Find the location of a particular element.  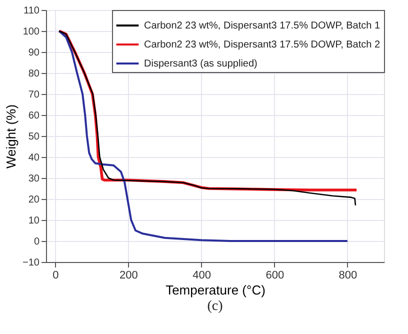

legend-label: Carbon2 23 wt%, Dispersant3 17.5% DOWP, Batch 2 is located at coordinates (262, 45).